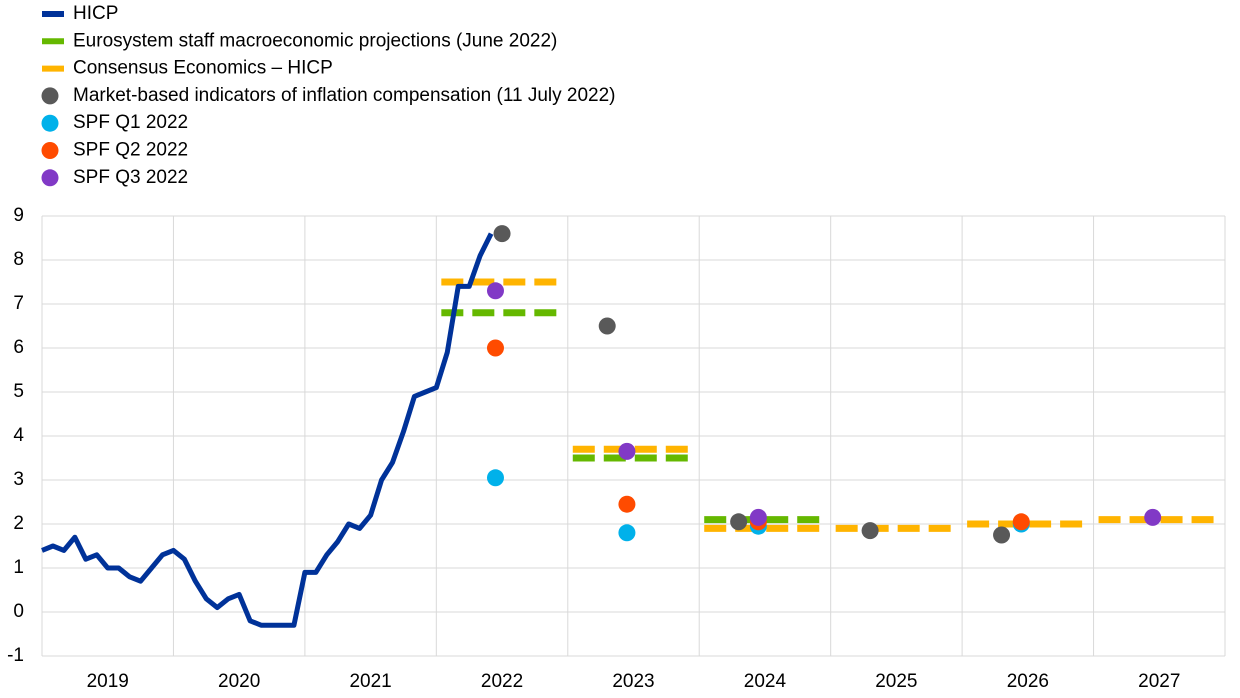 This screenshot has width=1240, height=698. Describe the element at coordinates (18, 347) in the screenshot. I see `y-tick-label: 6` at that location.